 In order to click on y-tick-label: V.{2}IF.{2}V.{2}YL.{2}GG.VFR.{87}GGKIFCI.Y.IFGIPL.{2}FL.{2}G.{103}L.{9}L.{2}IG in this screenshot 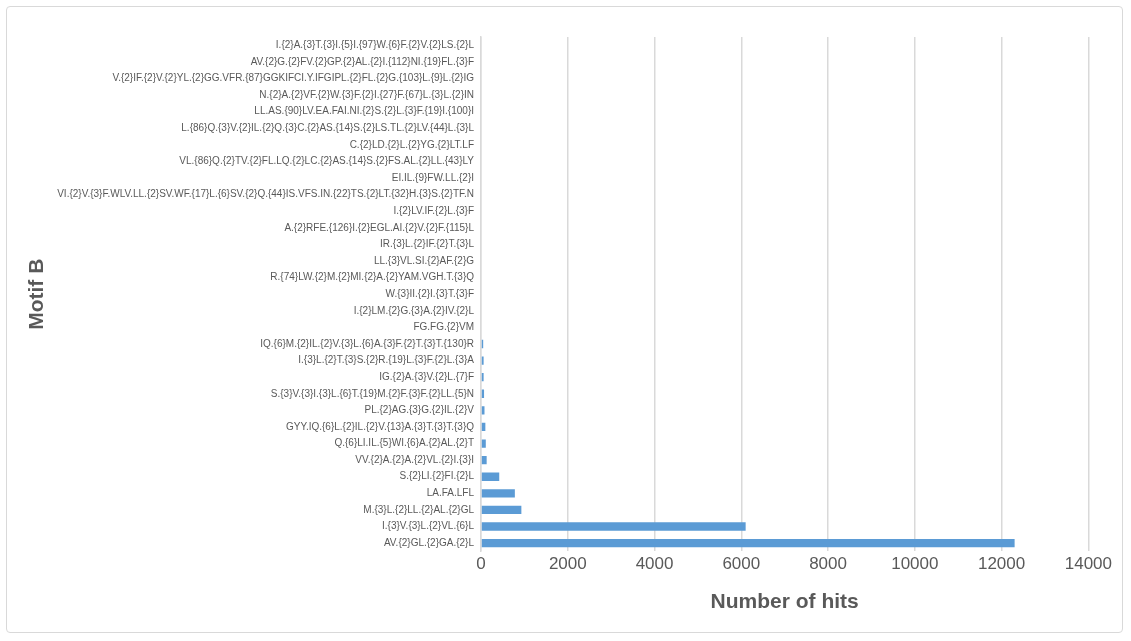, I will do `click(293, 78)`.